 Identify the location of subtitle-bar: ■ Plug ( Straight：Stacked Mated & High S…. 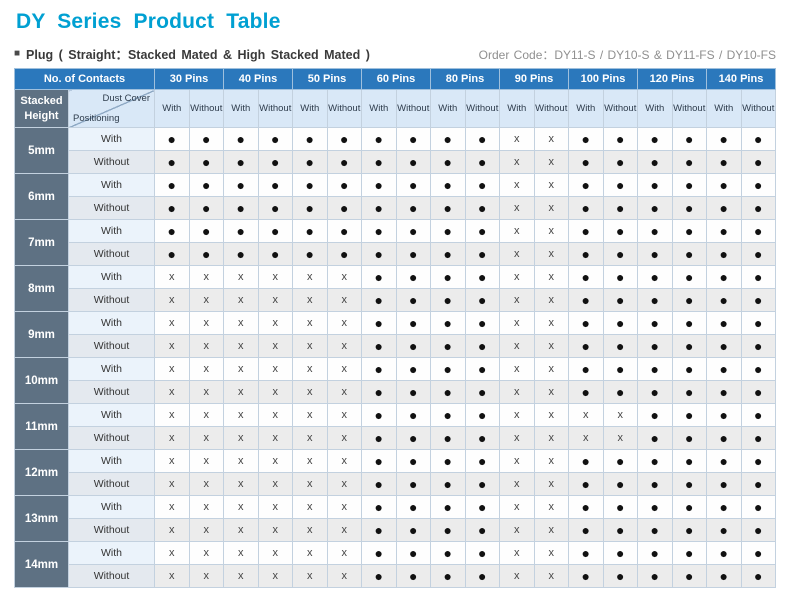
(395, 53).